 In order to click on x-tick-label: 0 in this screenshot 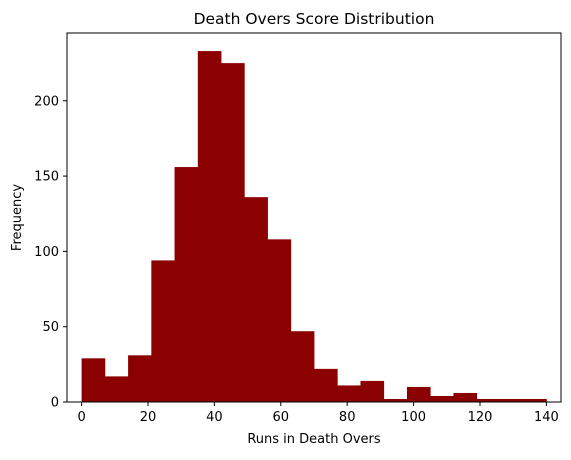, I will do `click(81, 417)`.